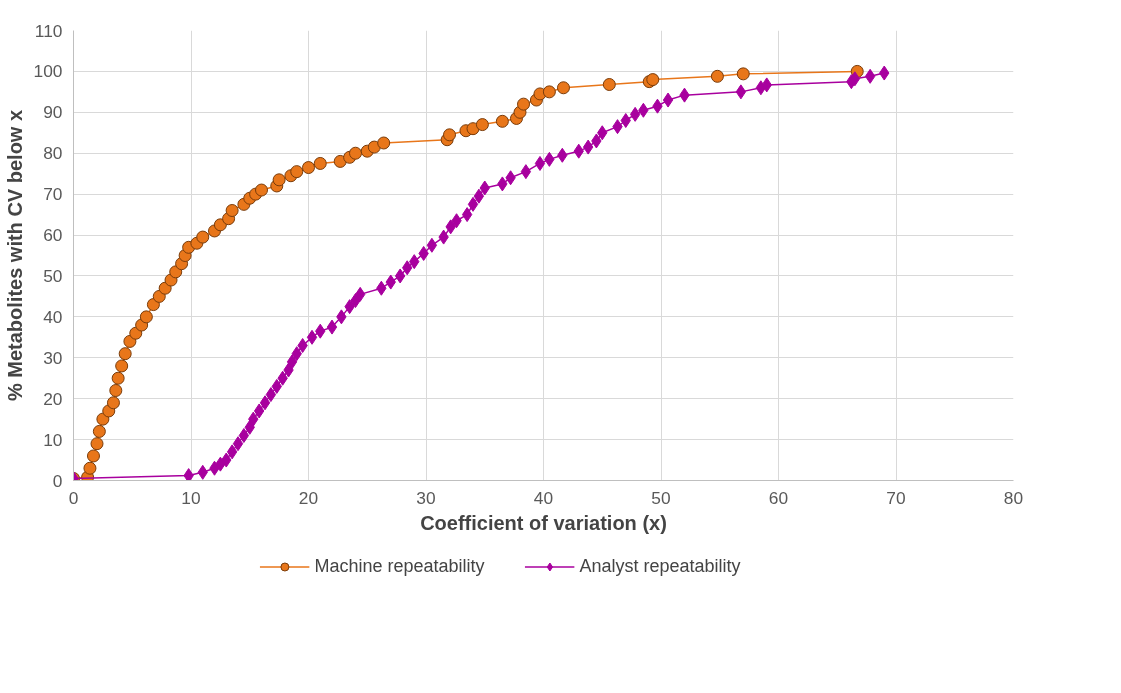 The width and height of the screenshot is (1121, 693). What do you see at coordinates (661, 497) in the screenshot?
I see `x-tick-label: 50` at bounding box center [661, 497].